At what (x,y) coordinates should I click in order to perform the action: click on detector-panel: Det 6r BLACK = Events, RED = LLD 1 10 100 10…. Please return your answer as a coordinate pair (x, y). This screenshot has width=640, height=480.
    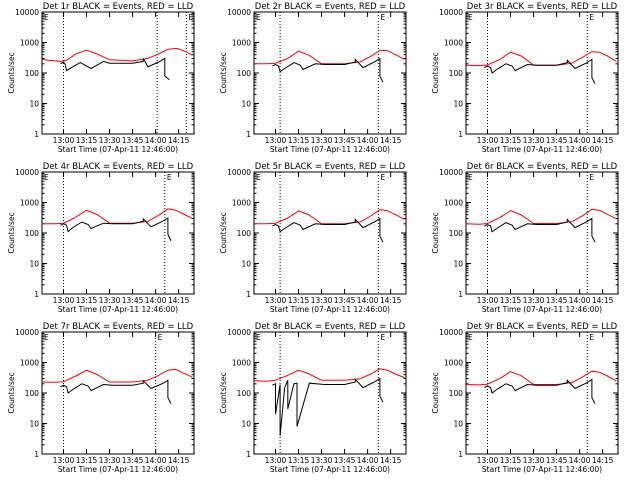
    Looking at the image, I should click on (525, 238).